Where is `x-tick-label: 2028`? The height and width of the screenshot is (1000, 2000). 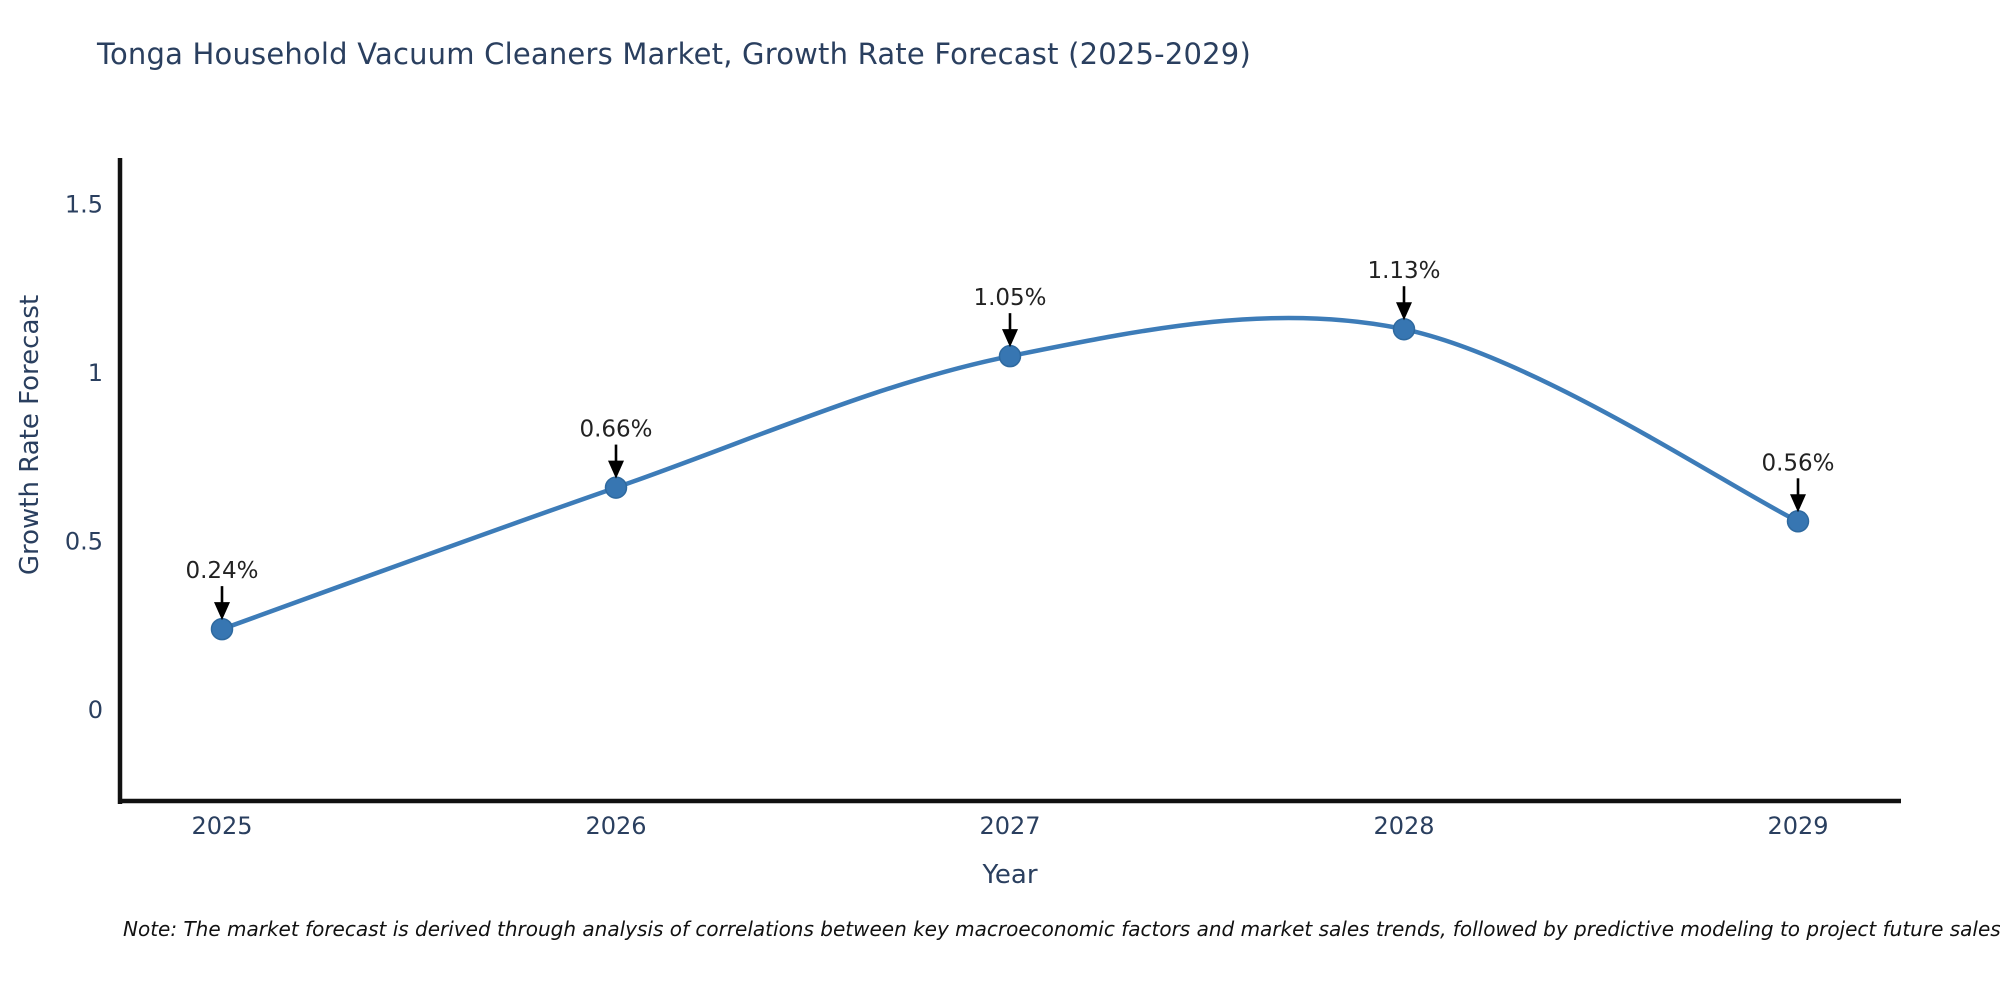
x-tick-label: 2028 is located at coordinates (1403, 826).